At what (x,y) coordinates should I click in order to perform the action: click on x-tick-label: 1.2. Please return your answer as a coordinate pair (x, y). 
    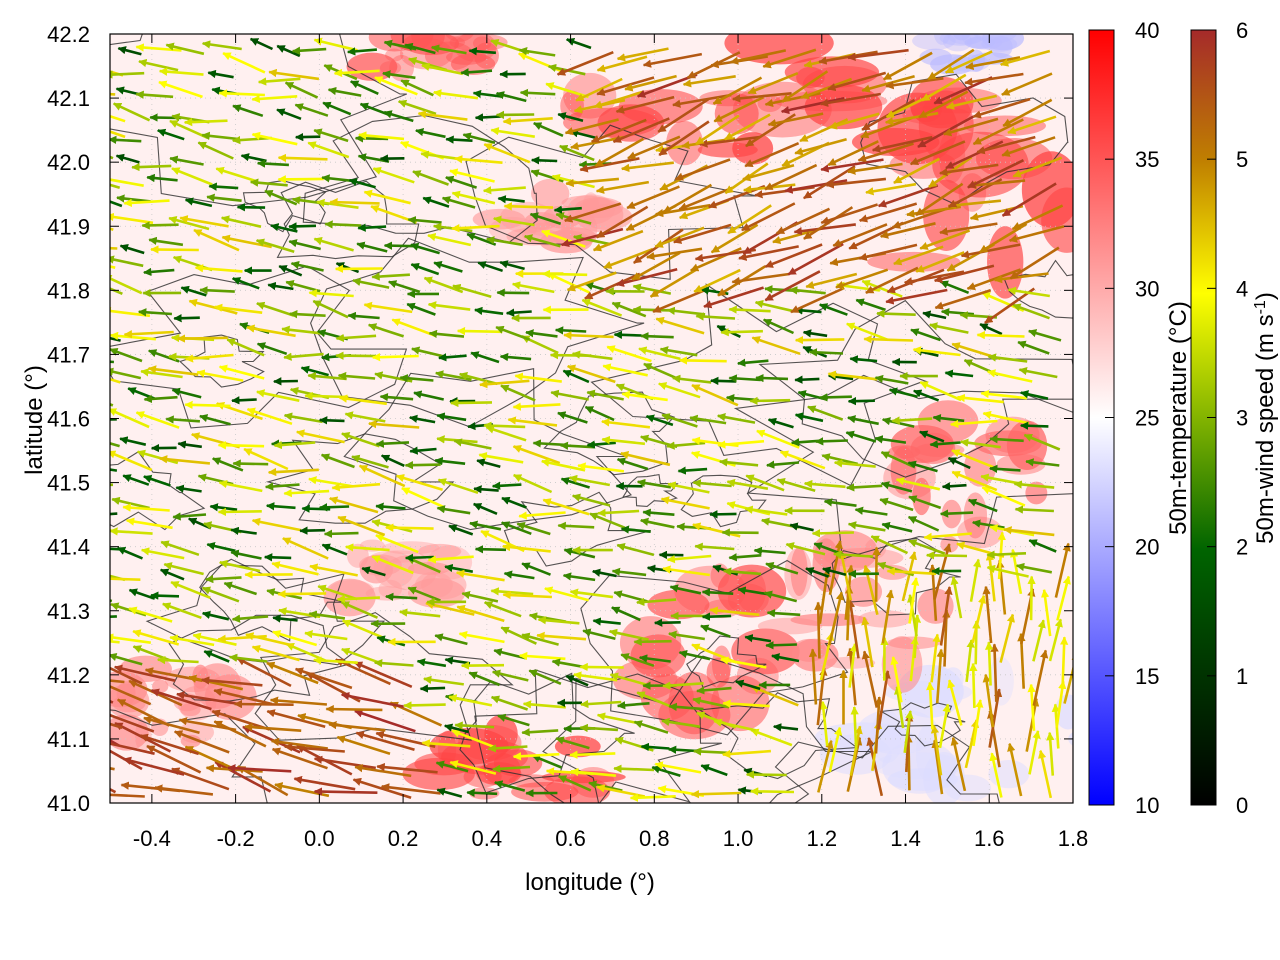
    Looking at the image, I should click on (821, 838).